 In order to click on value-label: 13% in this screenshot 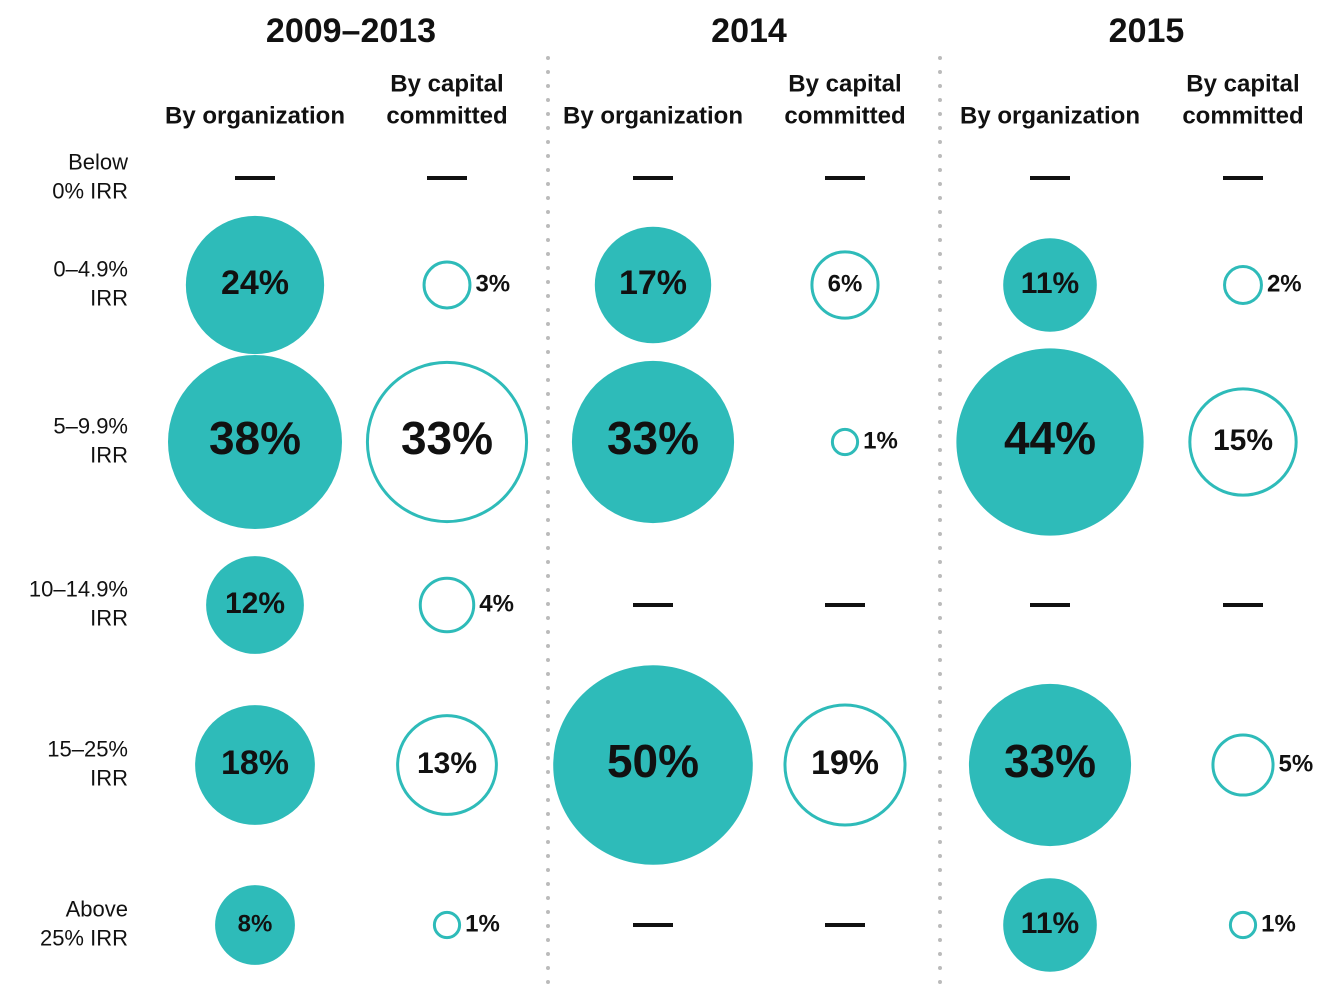, I will do `click(447, 763)`.